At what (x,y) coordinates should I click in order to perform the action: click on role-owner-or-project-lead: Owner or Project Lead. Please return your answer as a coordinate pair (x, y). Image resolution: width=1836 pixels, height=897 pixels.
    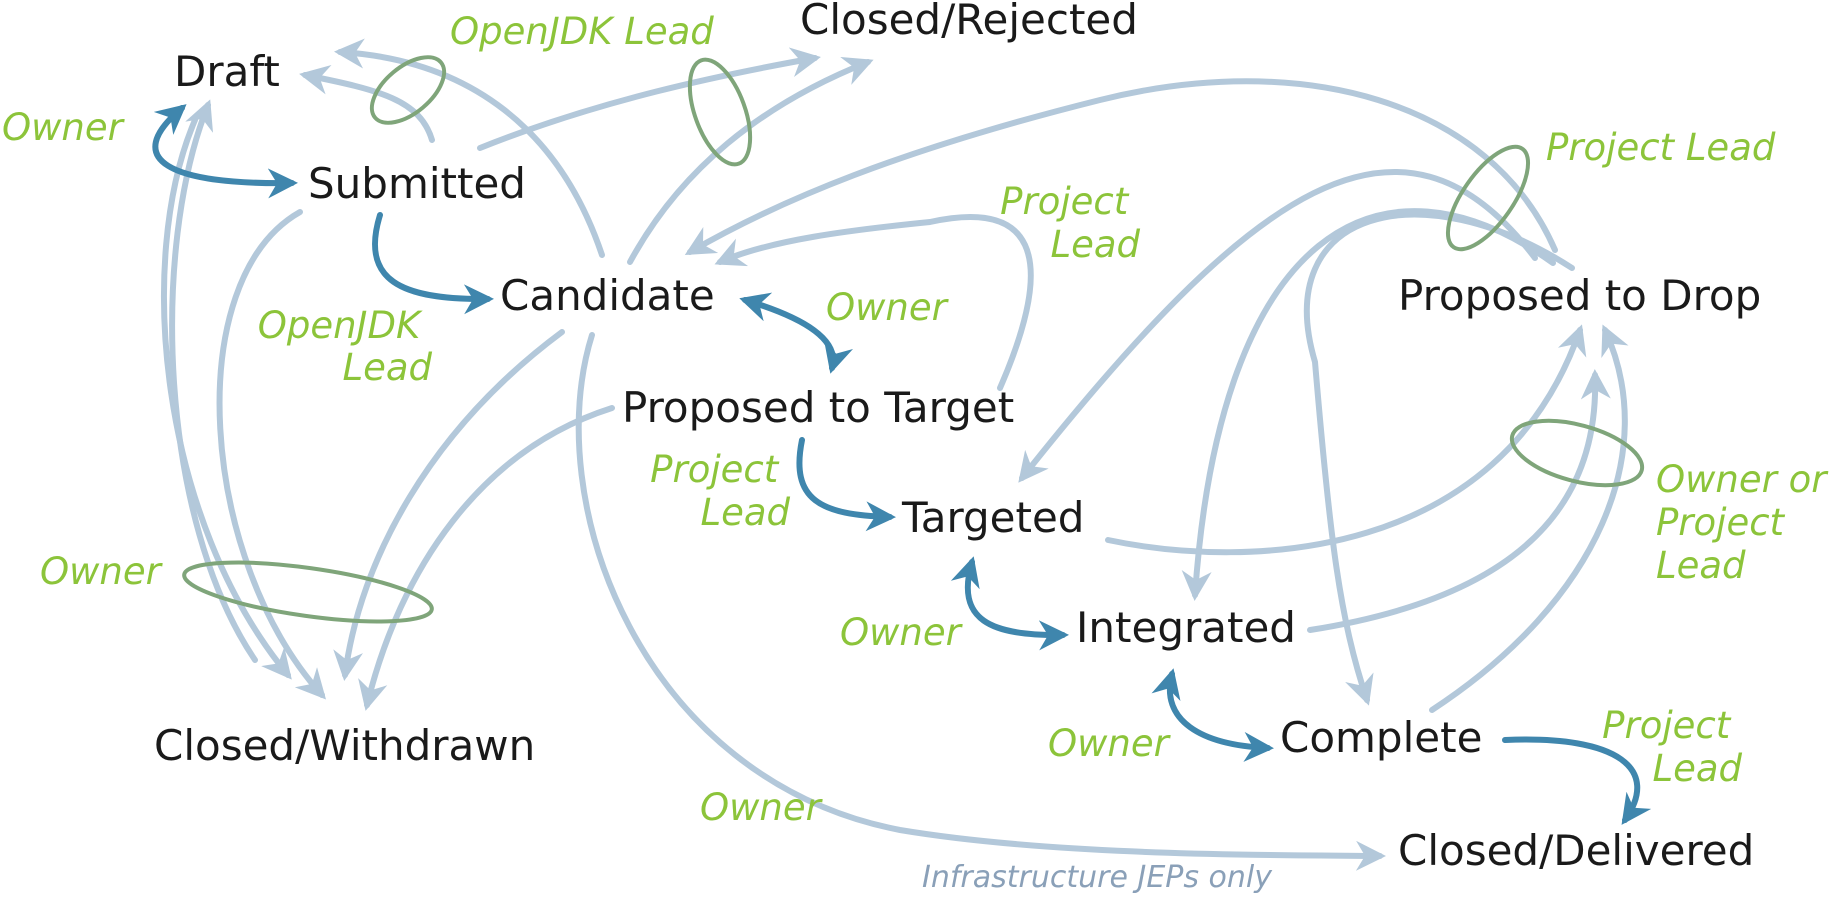
    Looking at the image, I should click on (1746, 522).